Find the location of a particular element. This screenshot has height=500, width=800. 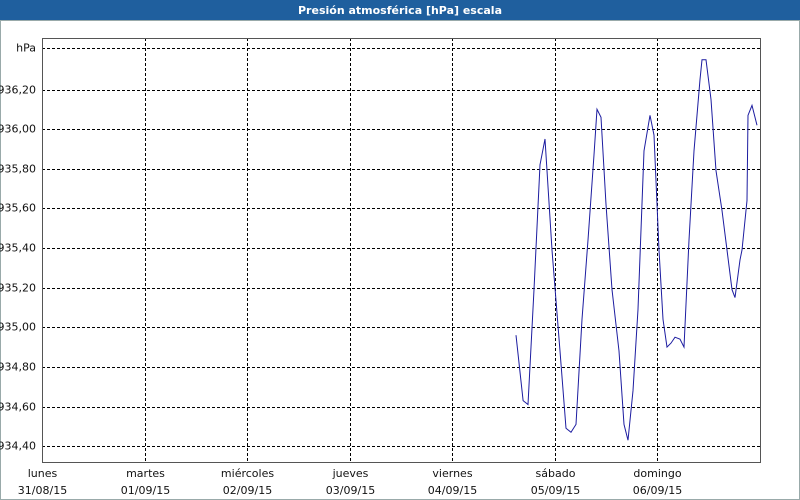

x-tick-date: 02/09/15 is located at coordinates (247, 490).